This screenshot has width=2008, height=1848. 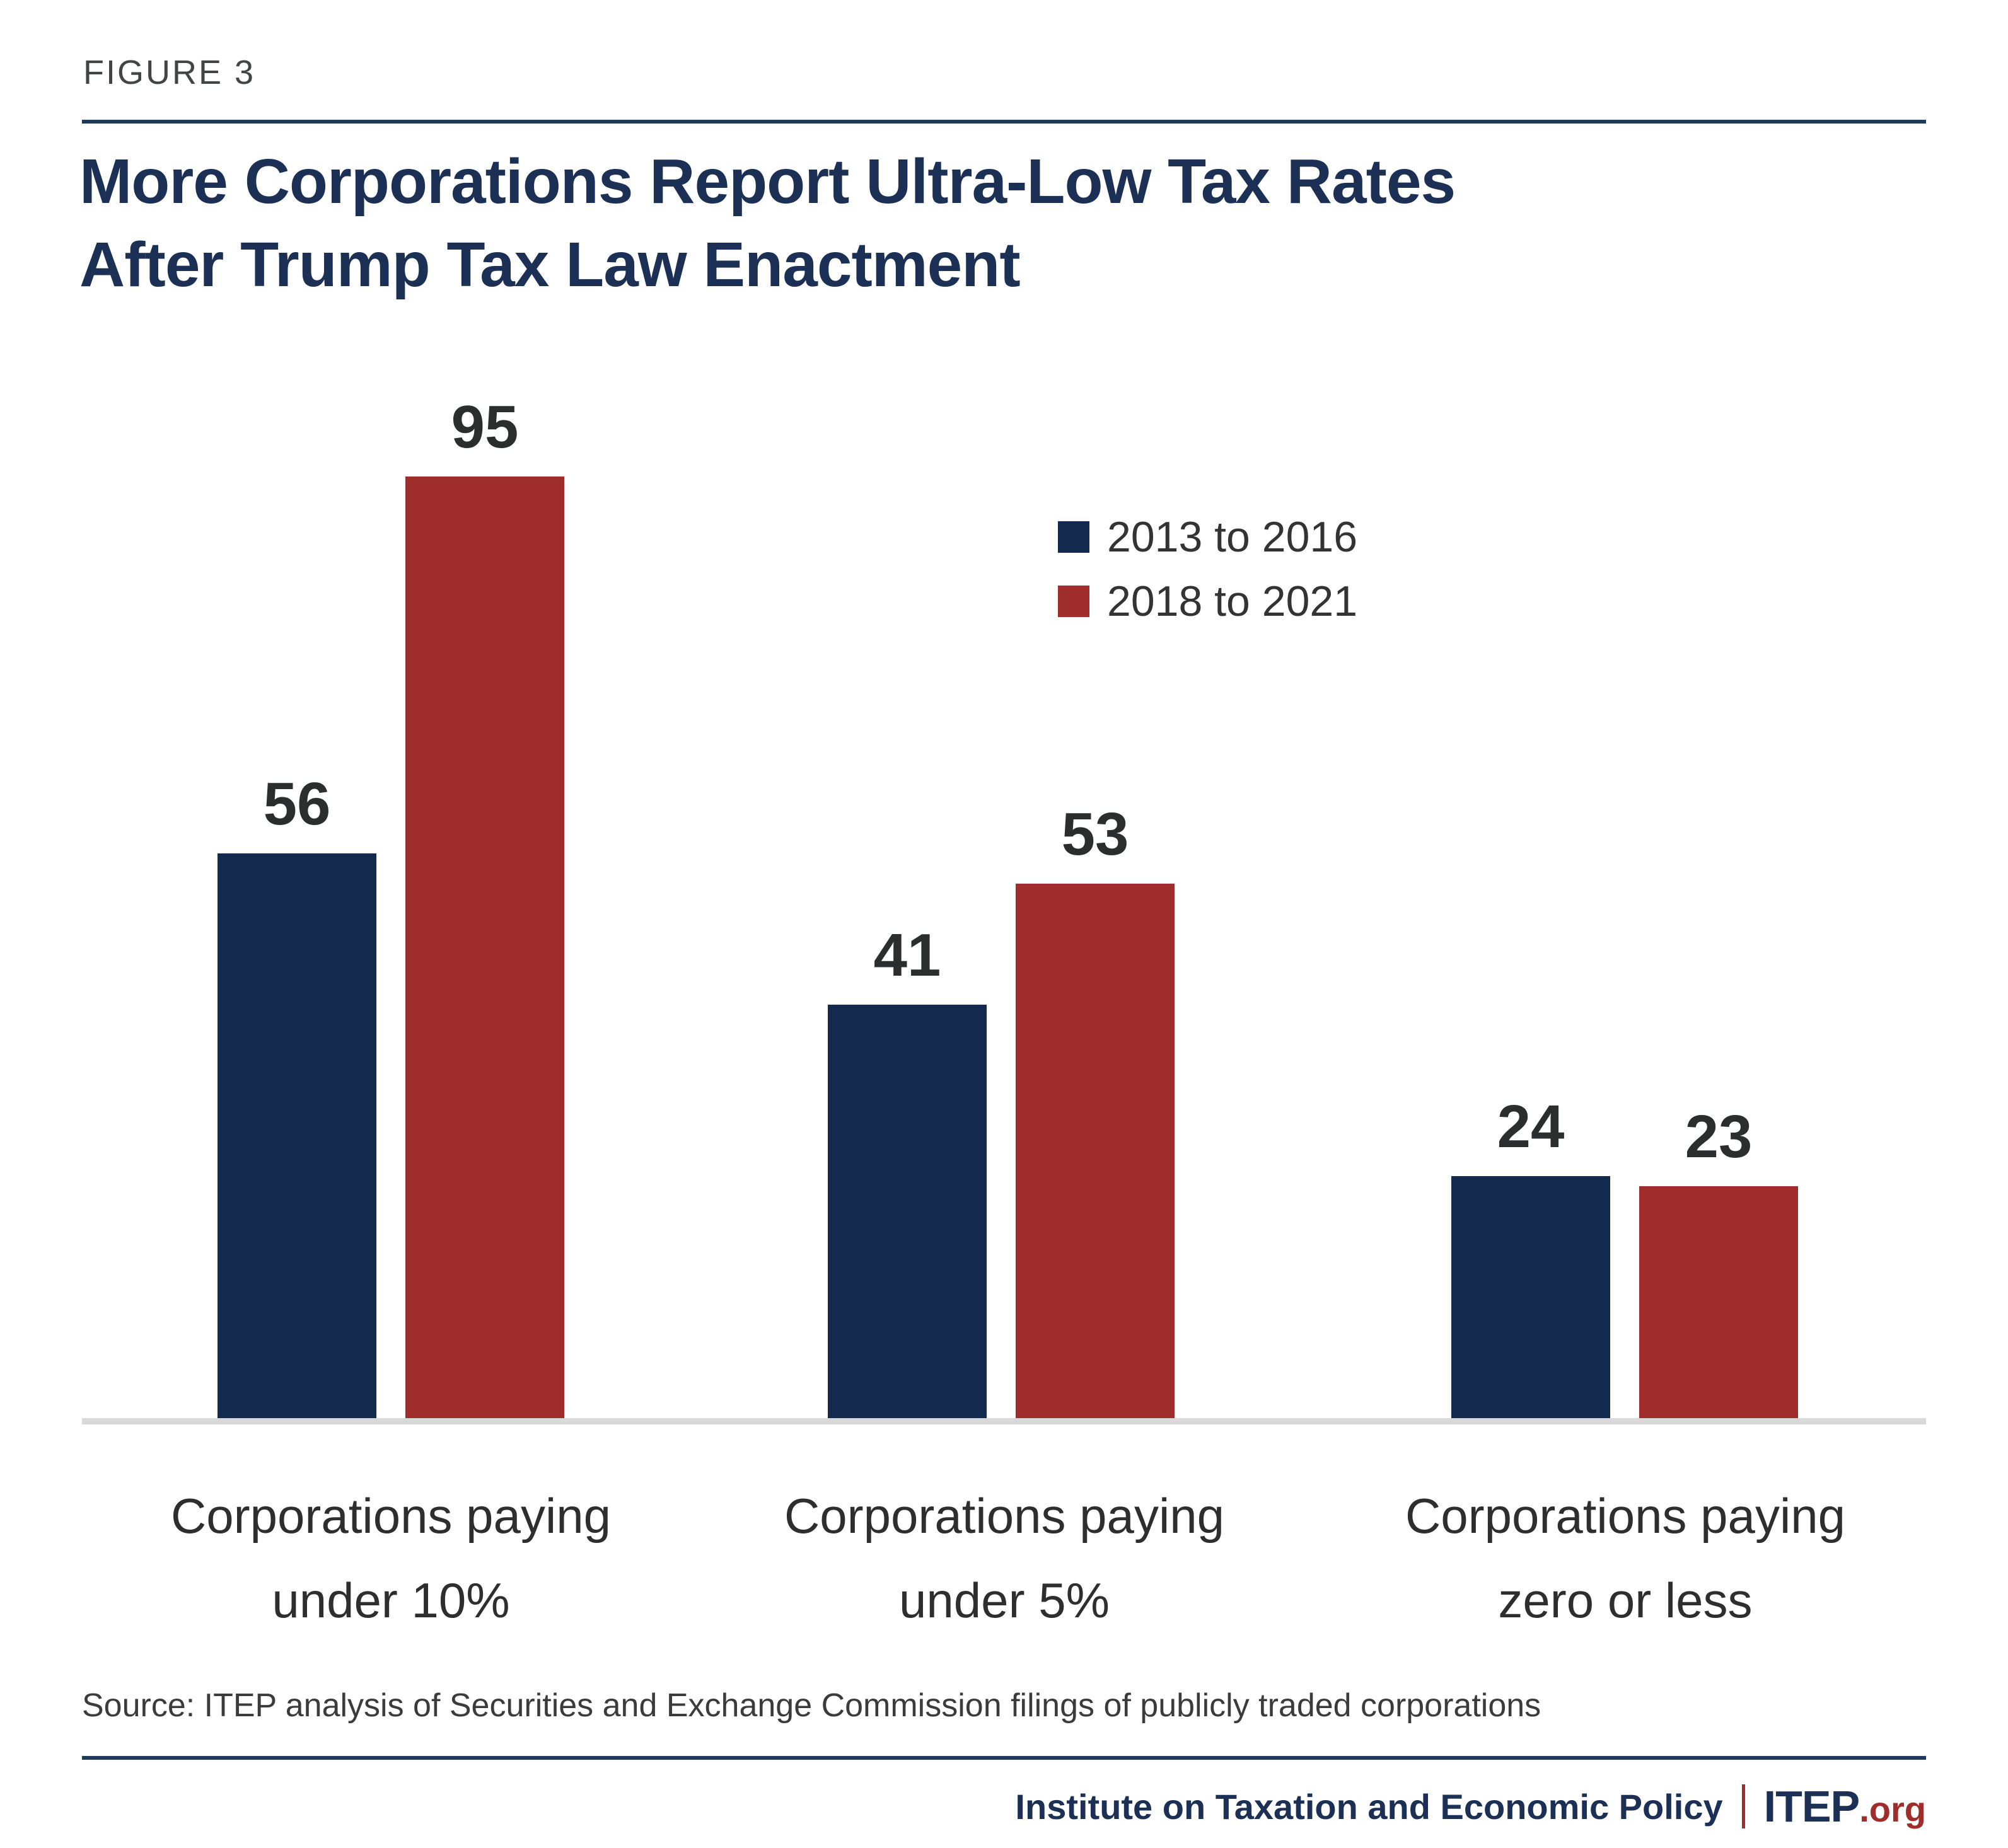 I want to click on bar-value-label: 95, so click(x=485, y=427).